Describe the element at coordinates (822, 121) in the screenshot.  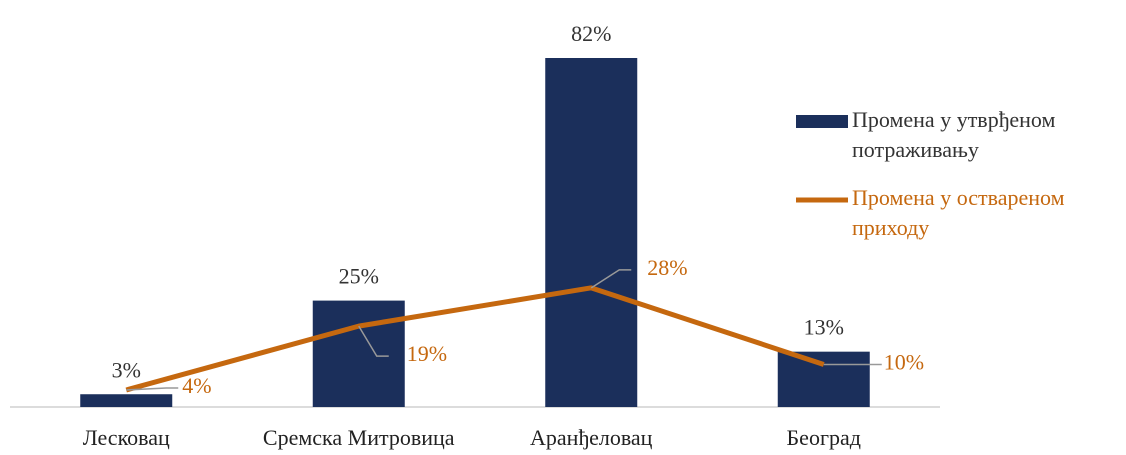
I see `legend-swatch` at that location.